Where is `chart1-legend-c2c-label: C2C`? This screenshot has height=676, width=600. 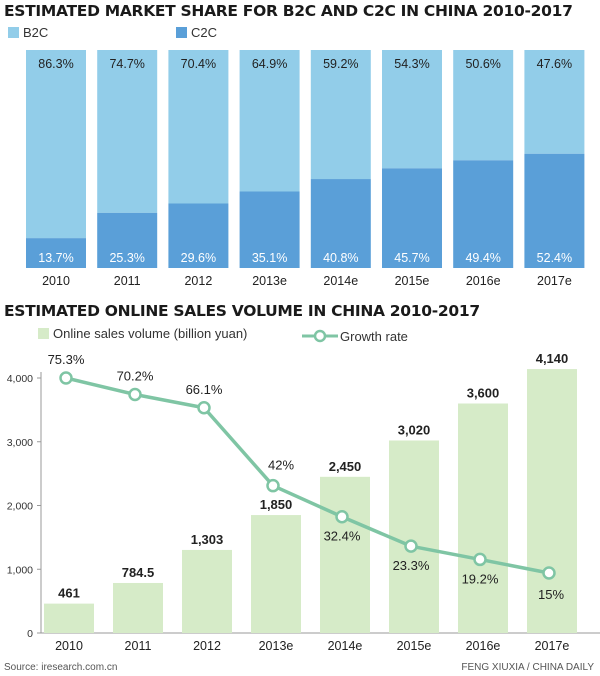 chart1-legend-c2c-label: C2C is located at coordinates (204, 32).